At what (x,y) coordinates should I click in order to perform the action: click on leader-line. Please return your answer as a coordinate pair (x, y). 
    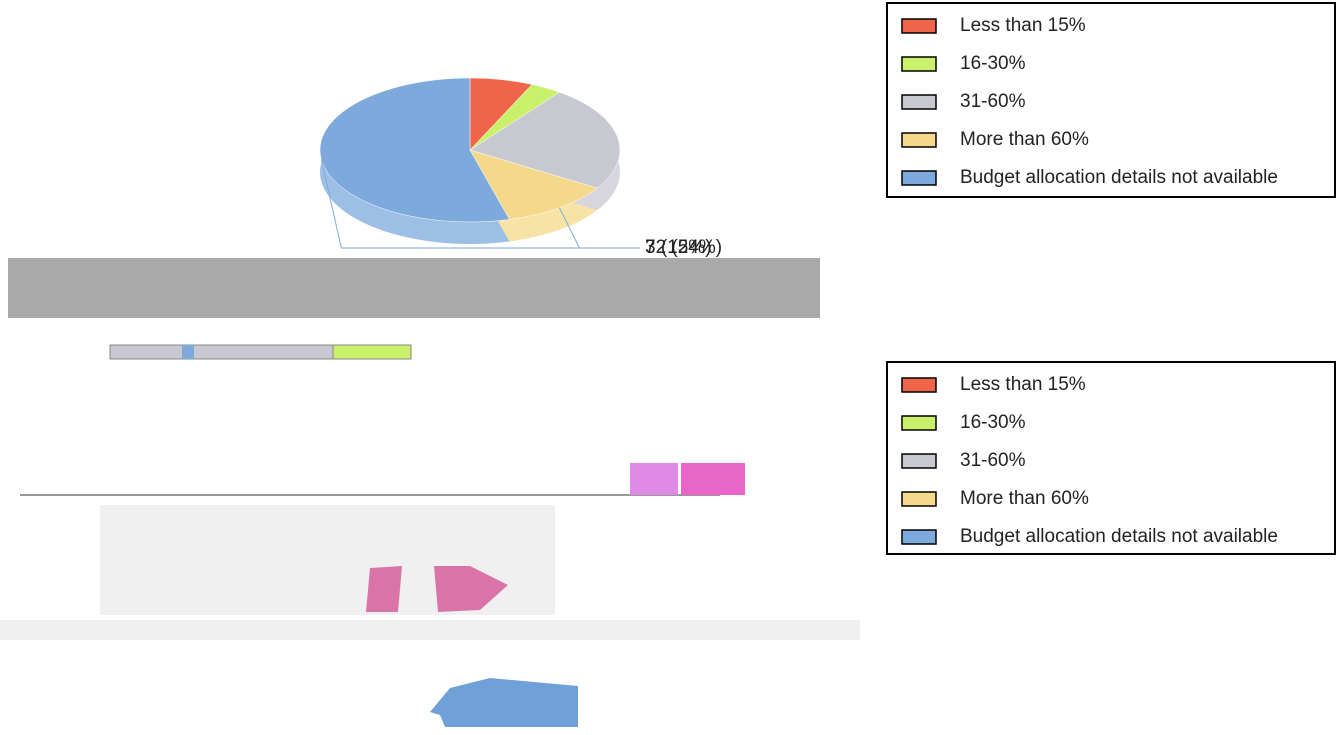
    Looking at the image, I should click on (480, 204).